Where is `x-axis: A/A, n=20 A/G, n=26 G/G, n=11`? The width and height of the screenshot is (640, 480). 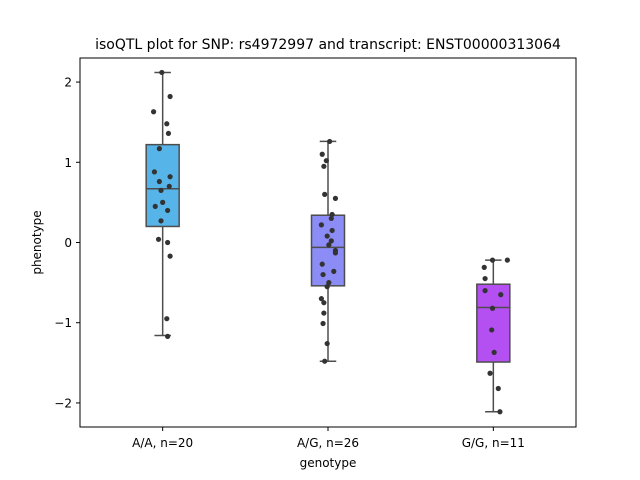 x-axis: A/A, n=20 A/G, n=26 G/G, n=11 is located at coordinates (328, 438).